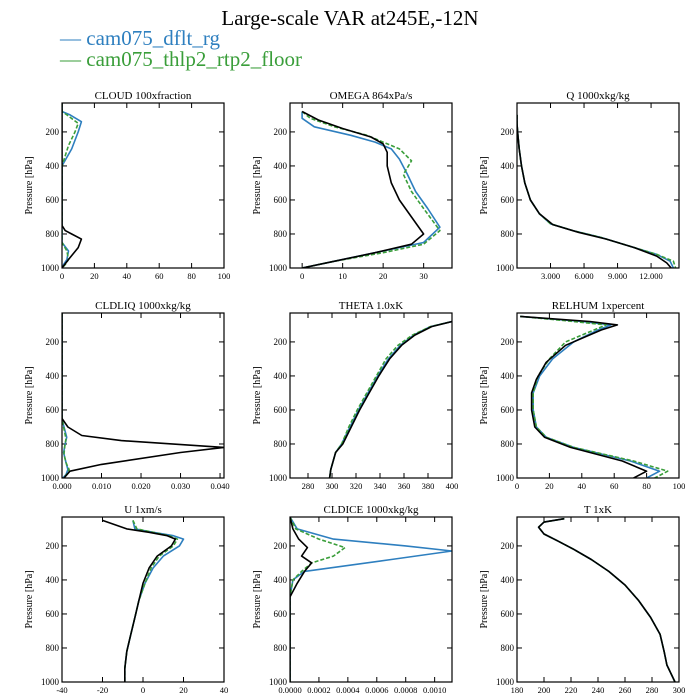  What do you see at coordinates (598, 96) in the screenshot?
I see `panel-title: Q 1000xkg/kg` at bounding box center [598, 96].